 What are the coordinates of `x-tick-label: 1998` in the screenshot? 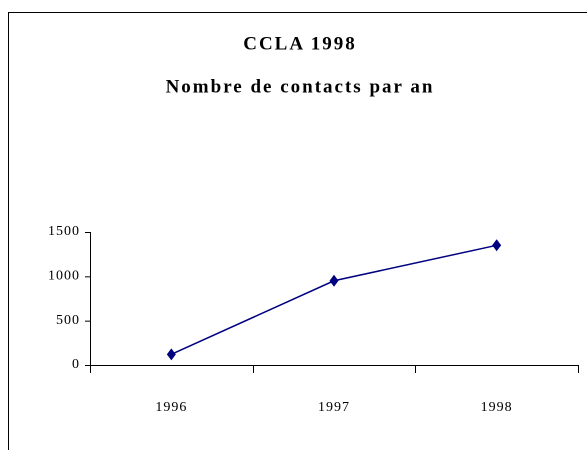 It's located at (497, 407).